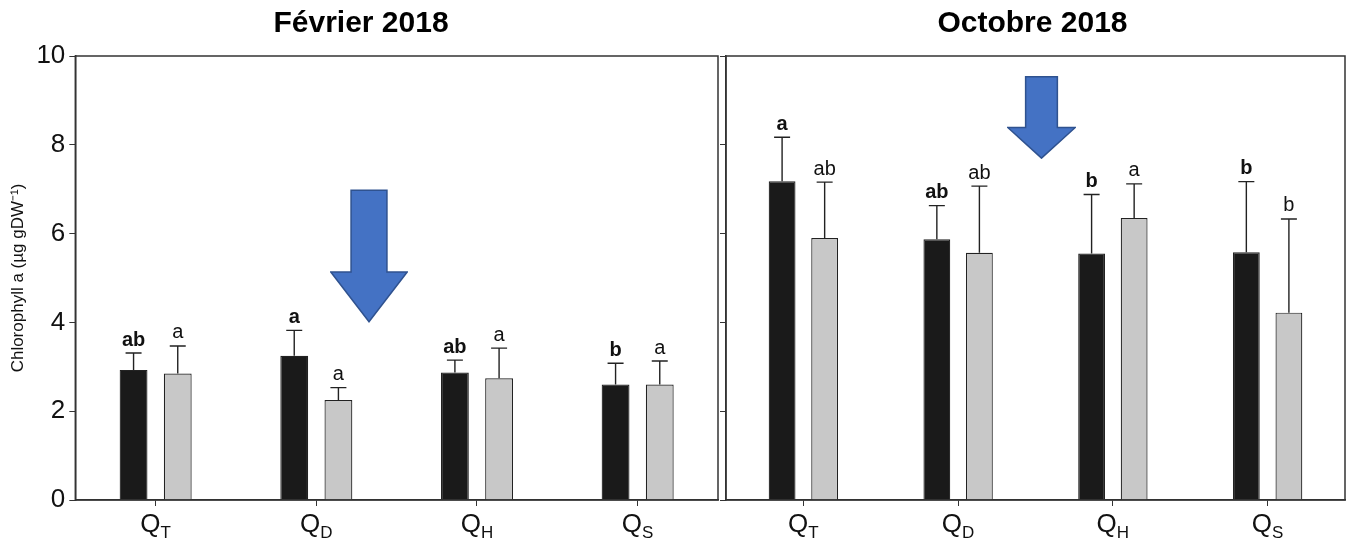 The image size is (1350, 549). I want to click on y-axis-title: Chlorophyll a (µg gDW⁻¹), so click(17, 278).